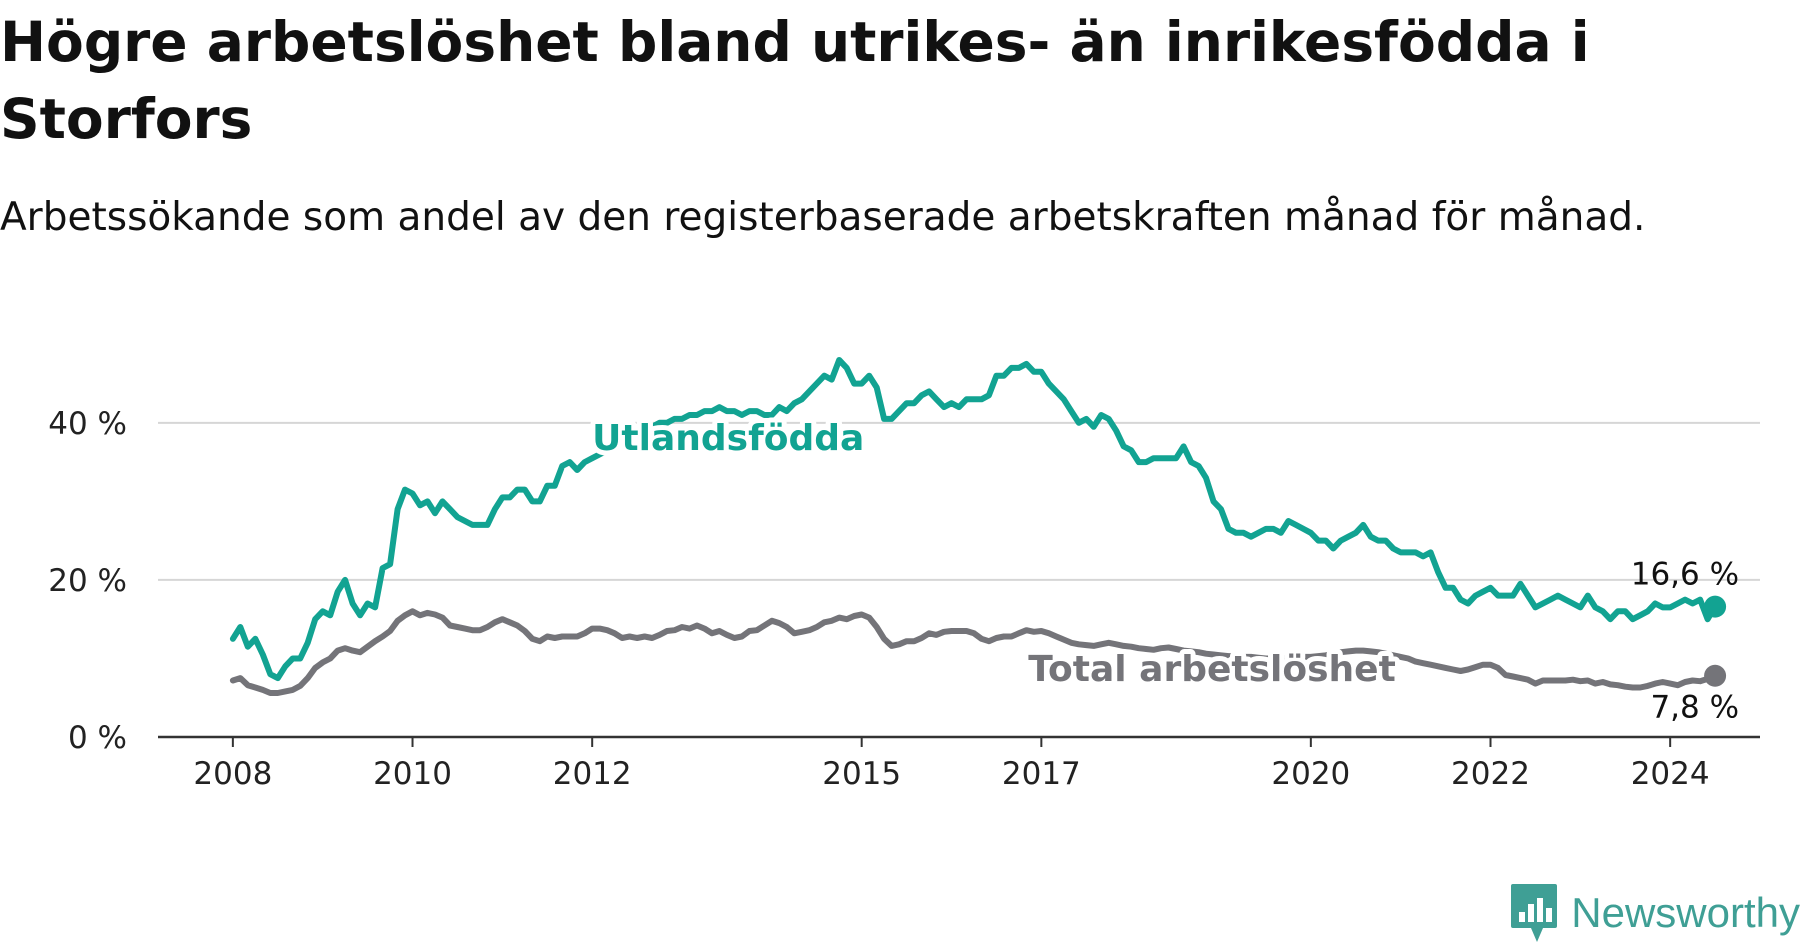  Describe the element at coordinates (1715, 675) in the screenshot. I see `end-point-total` at that location.